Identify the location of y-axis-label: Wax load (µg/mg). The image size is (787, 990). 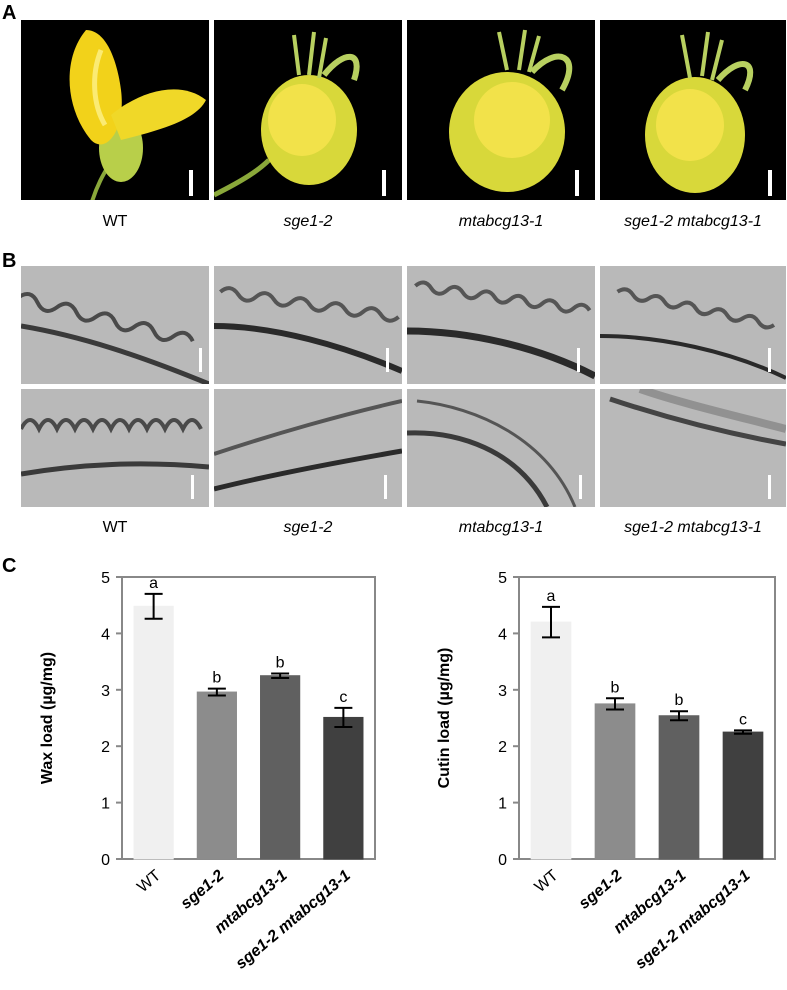
(47, 718).